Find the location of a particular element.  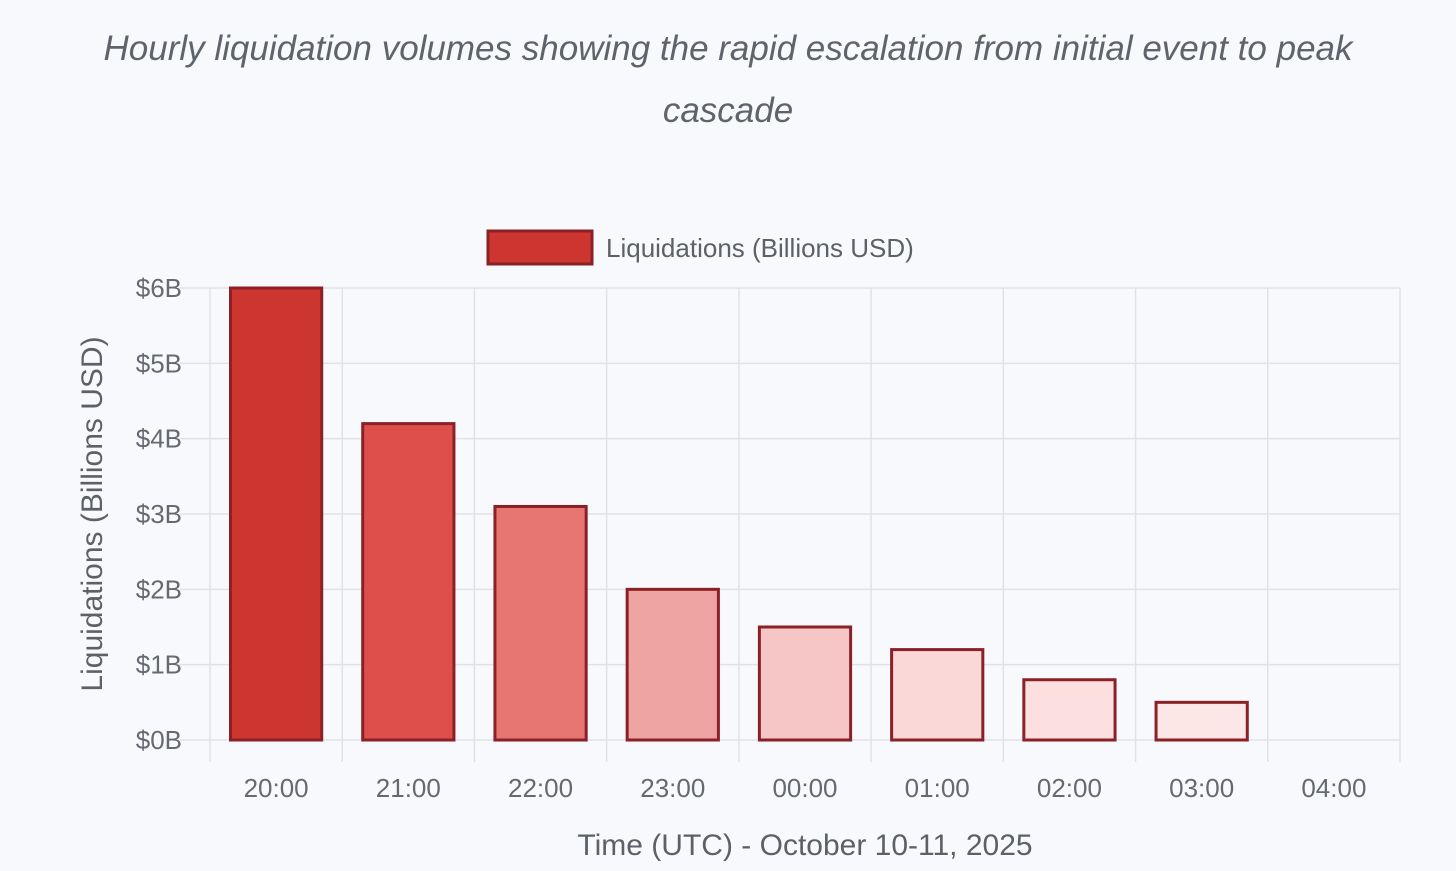

legend-label: Liquidations (Billions USD) is located at coordinates (760, 248).